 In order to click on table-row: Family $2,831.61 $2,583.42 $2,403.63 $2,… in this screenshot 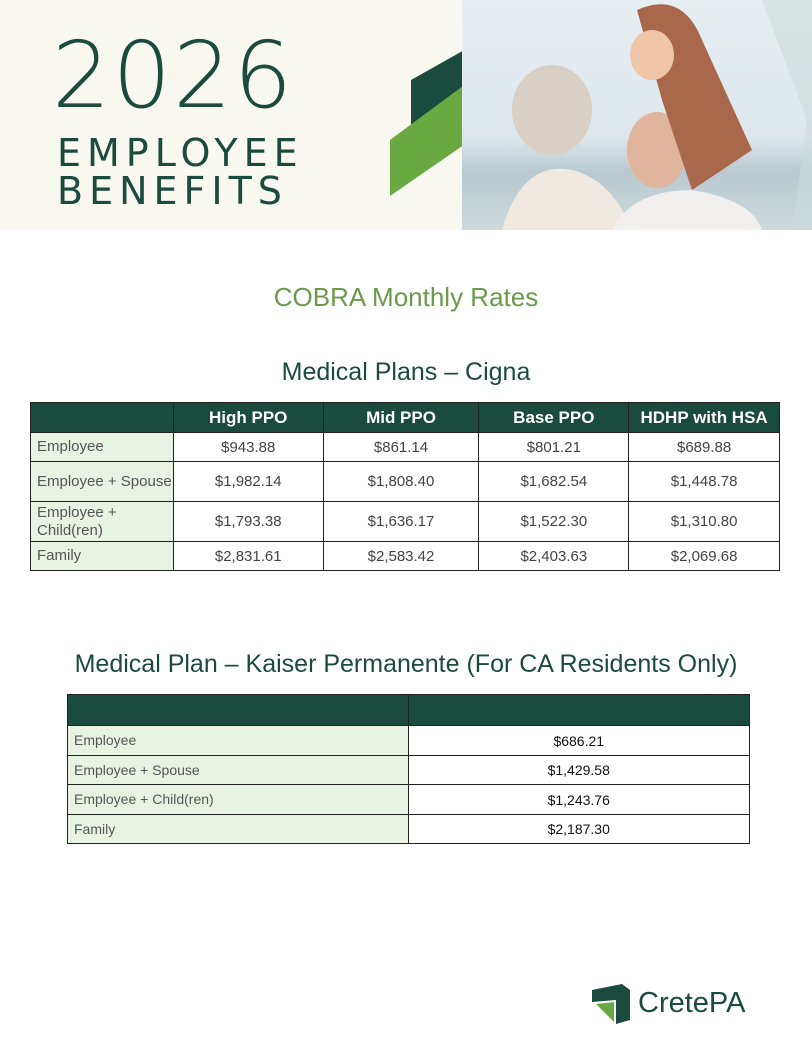, I will do `click(405, 556)`.